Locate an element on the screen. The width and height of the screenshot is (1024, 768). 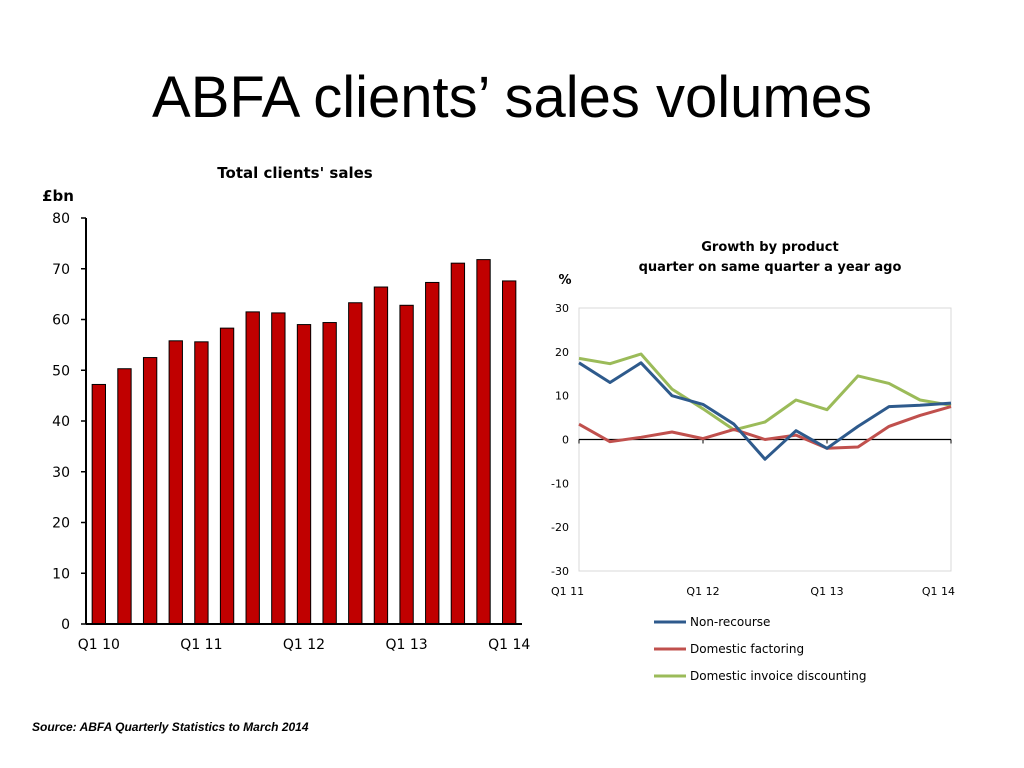
legend-label: Domestic invoice discounting is located at coordinates (778, 676).